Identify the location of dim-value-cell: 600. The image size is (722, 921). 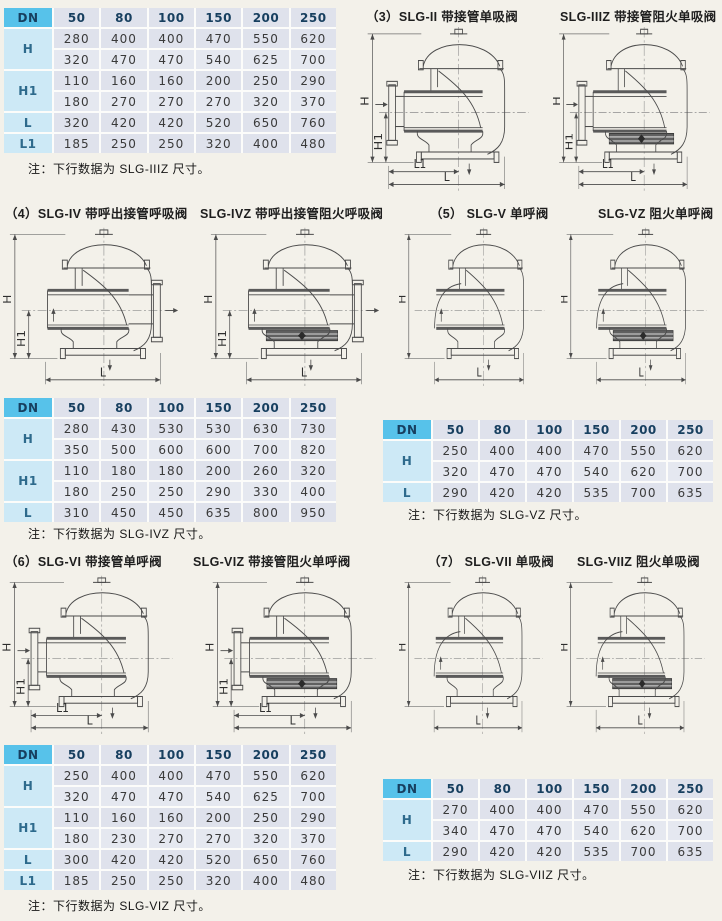
(171, 449).